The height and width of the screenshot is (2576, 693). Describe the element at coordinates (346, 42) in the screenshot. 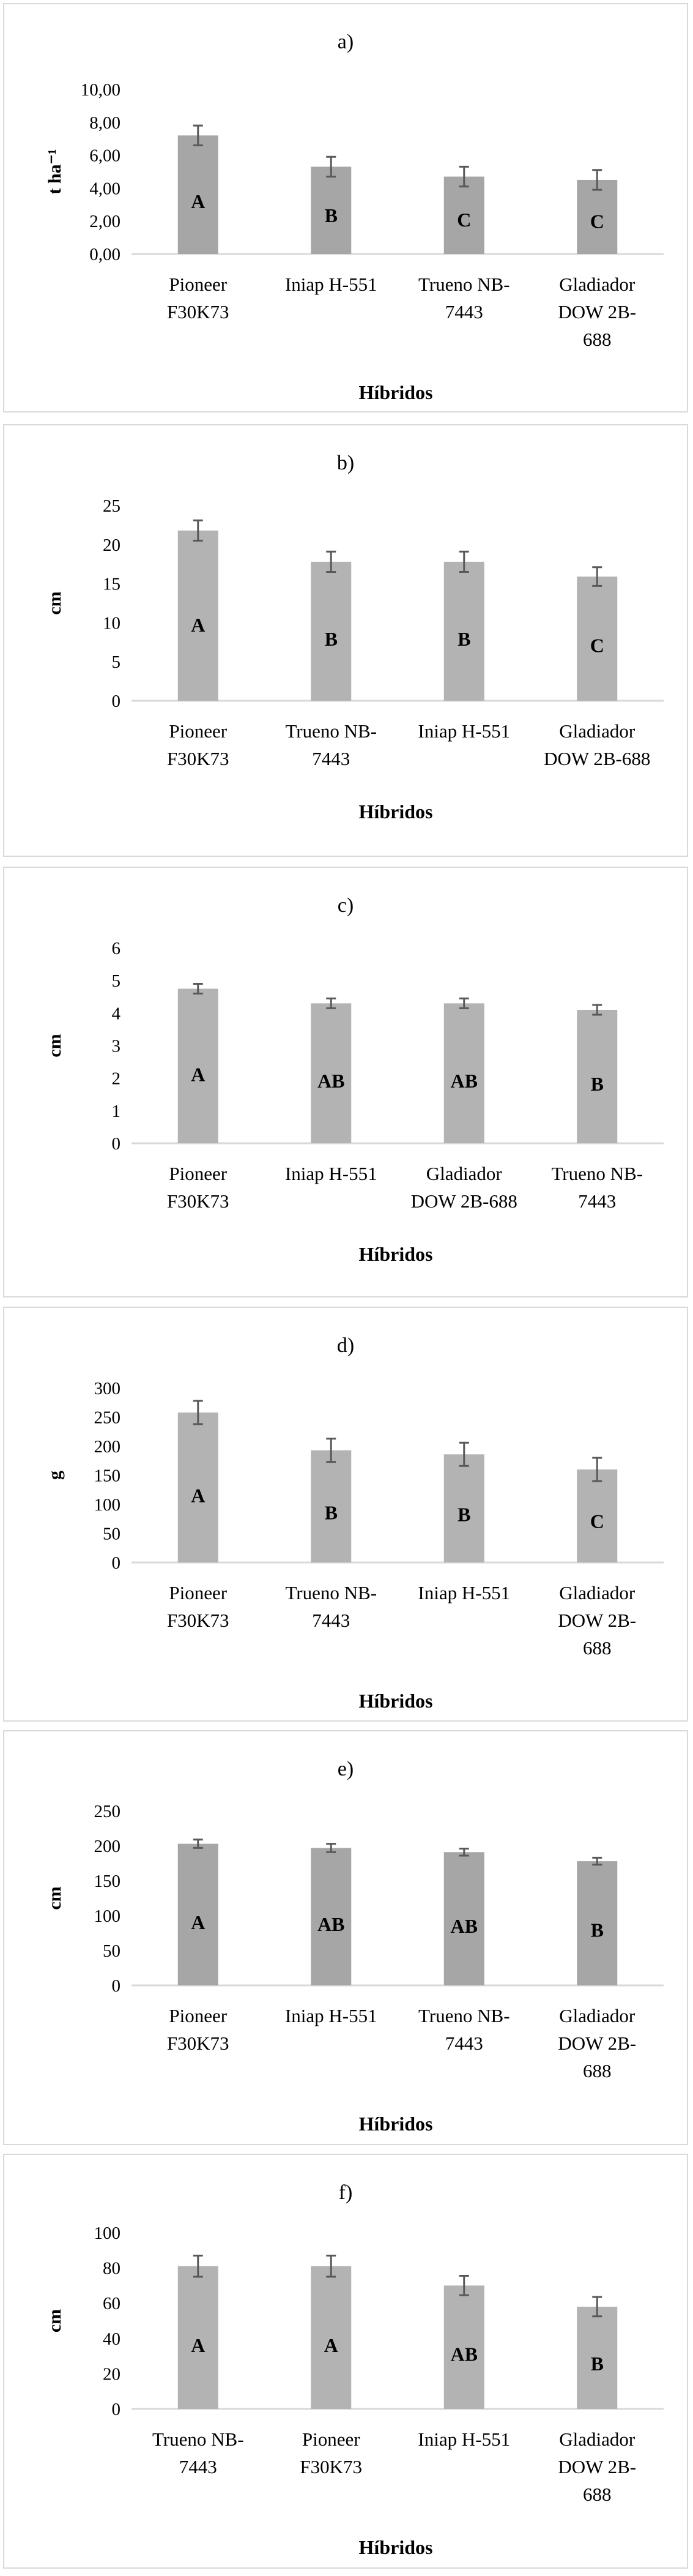

I see `chart-title: a)` at that location.